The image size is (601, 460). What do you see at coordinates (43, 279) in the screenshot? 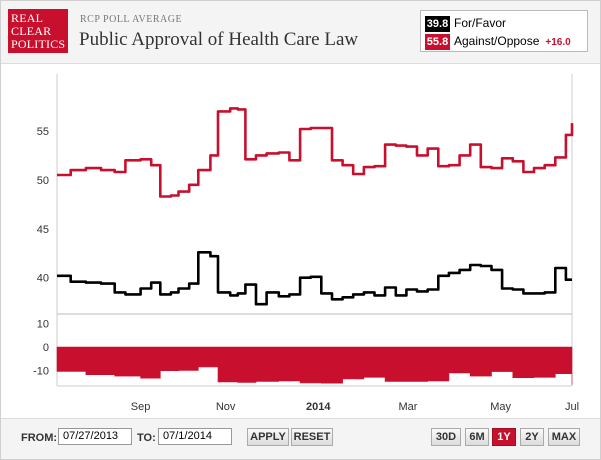
I see `y-tick-label: 40` at bounding box center [43, 279].